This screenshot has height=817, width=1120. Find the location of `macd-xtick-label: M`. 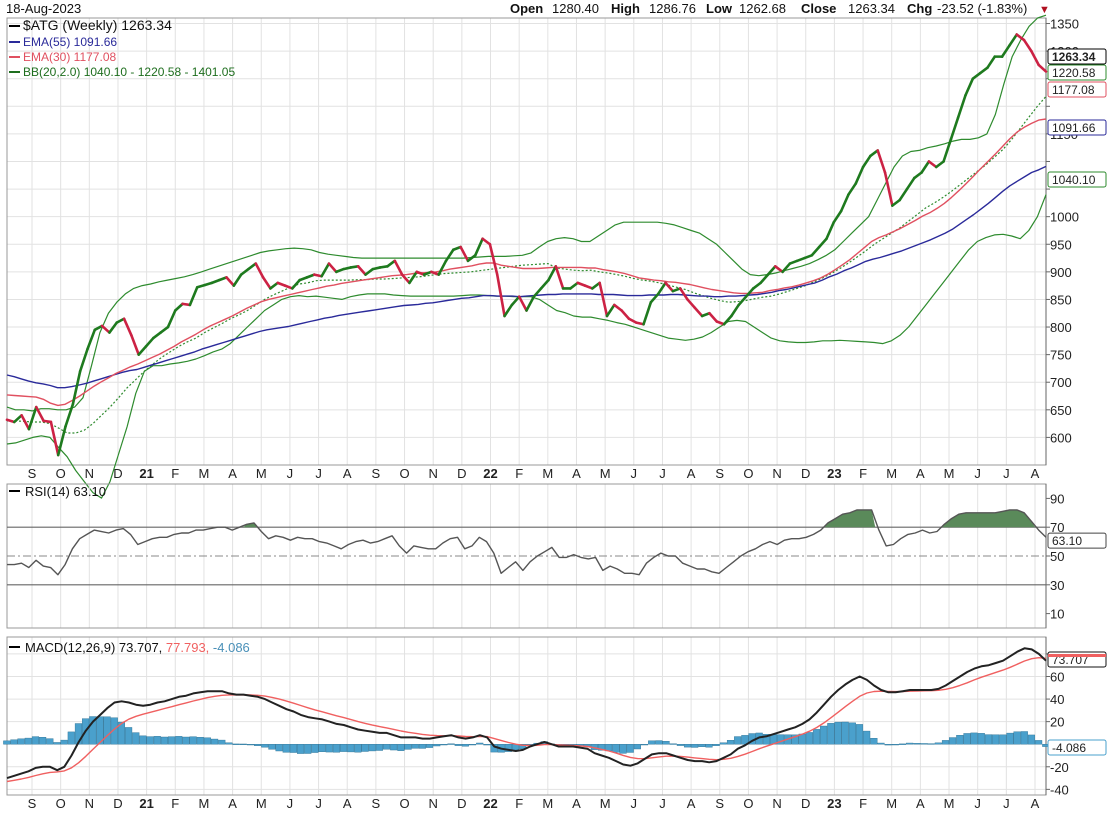

macd-xtick-label: M is located at coordinates (605, 803).